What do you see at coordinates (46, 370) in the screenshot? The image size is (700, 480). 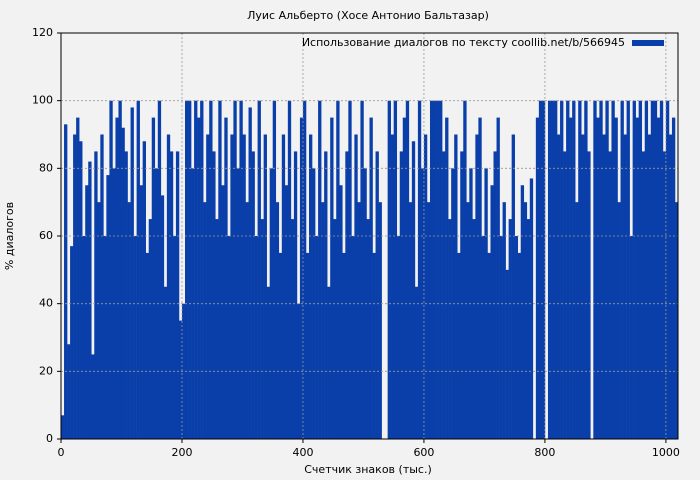 I see `y-tick-label: 20` at bounding box center [46, 370].